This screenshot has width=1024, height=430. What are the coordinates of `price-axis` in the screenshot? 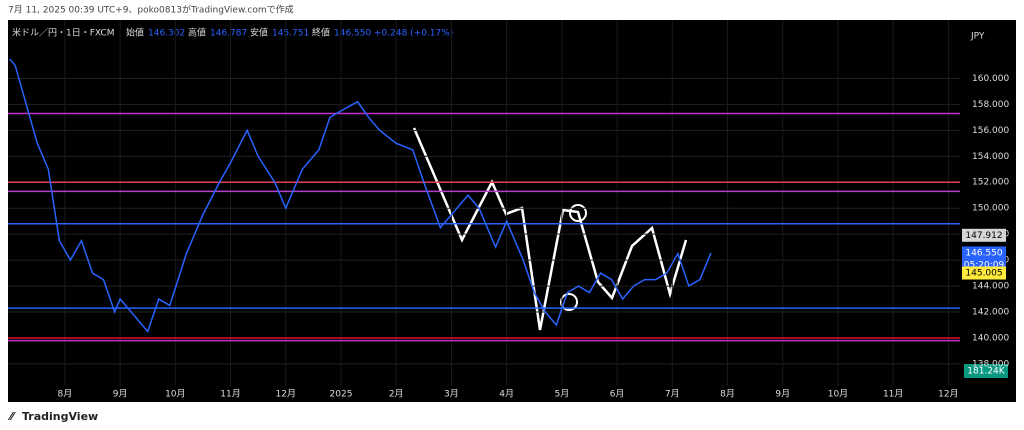 It's located at (988, 203).